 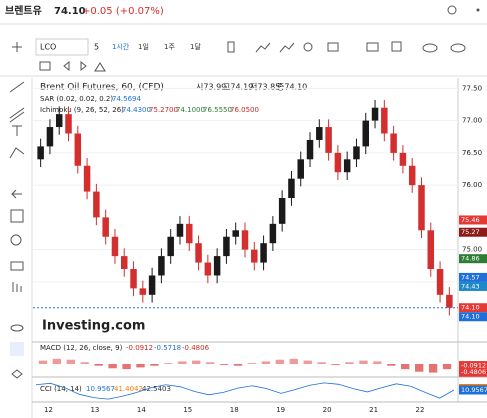 I want to click on layers-tool, so click(x=17, y=374).